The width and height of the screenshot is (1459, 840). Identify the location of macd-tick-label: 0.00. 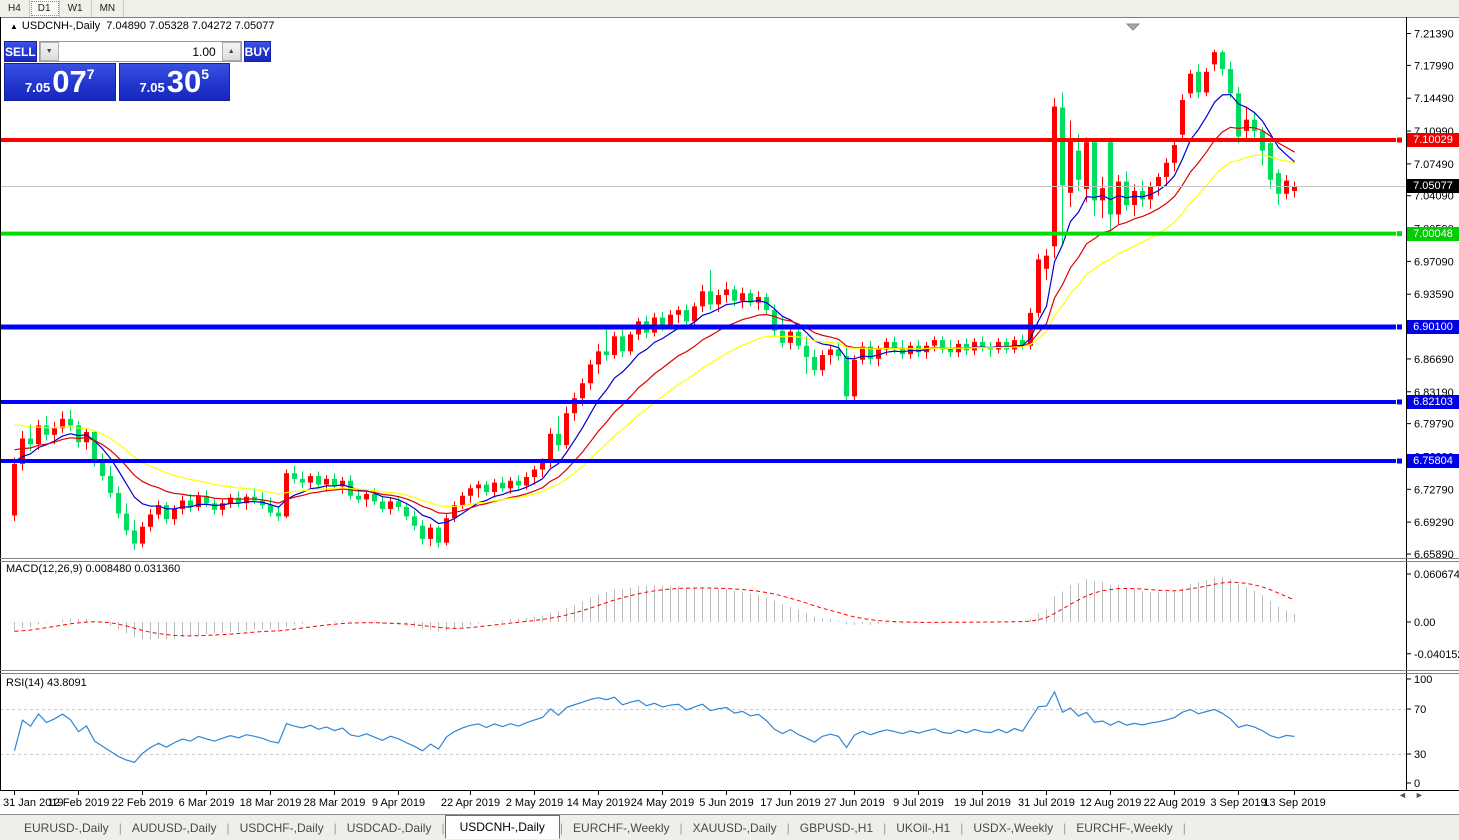
(1424, 623).